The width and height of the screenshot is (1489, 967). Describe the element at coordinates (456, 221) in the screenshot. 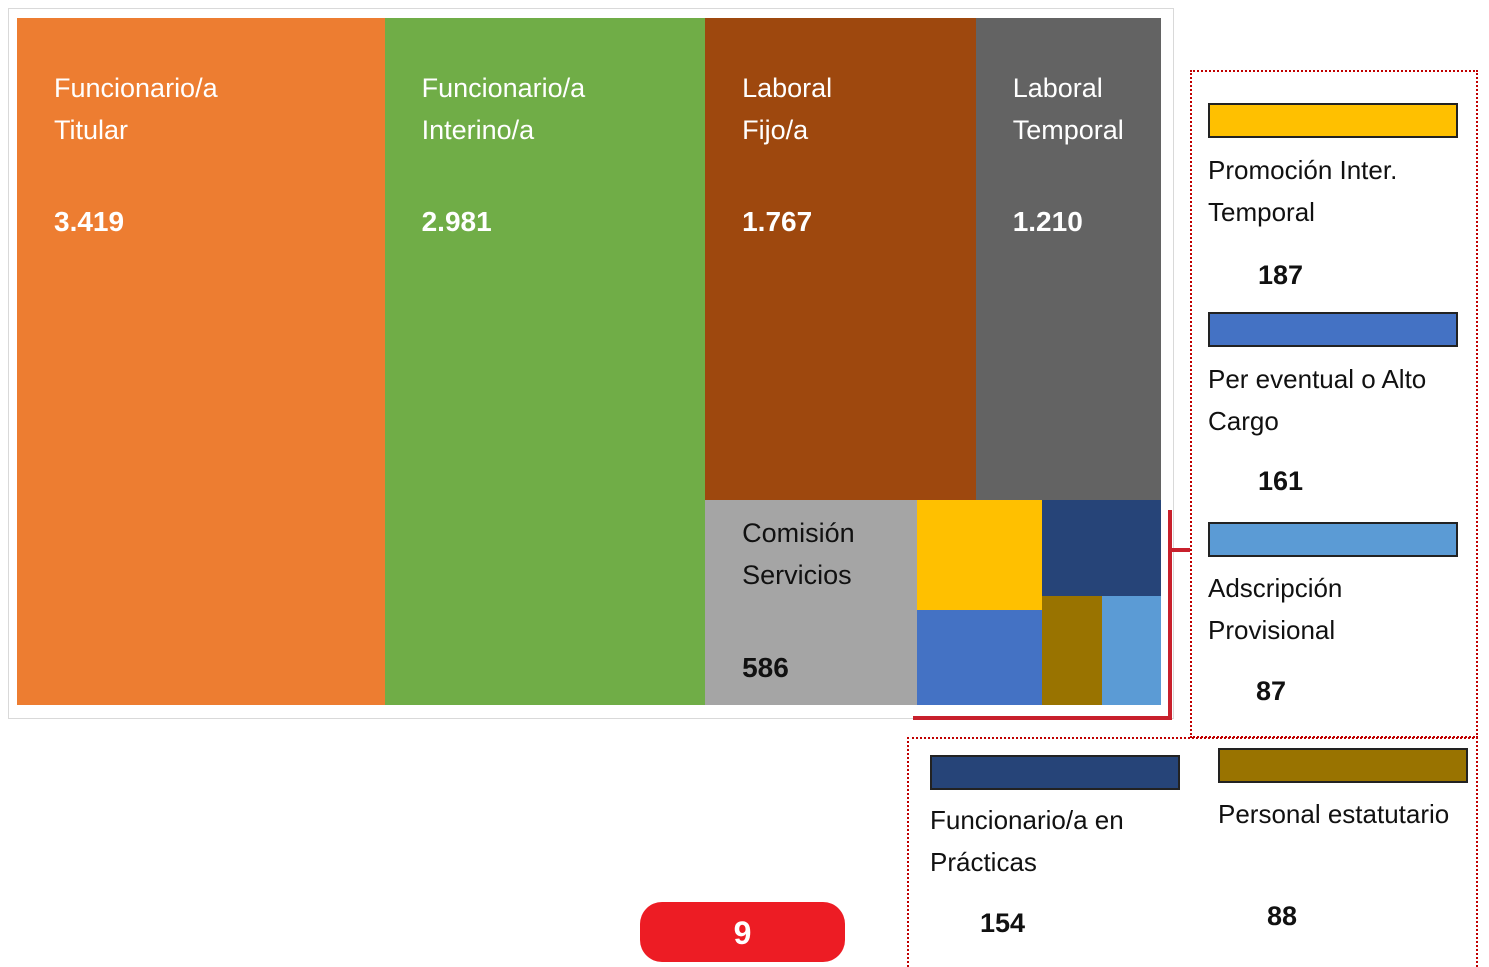

I see `tile-value: 2.981` at that location.